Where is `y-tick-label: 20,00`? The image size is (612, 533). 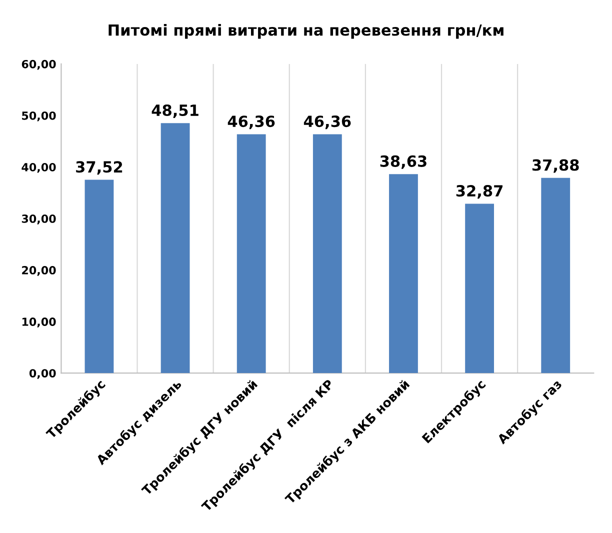 y-tick-label: 20,00 is located at coordinates (39, 271).